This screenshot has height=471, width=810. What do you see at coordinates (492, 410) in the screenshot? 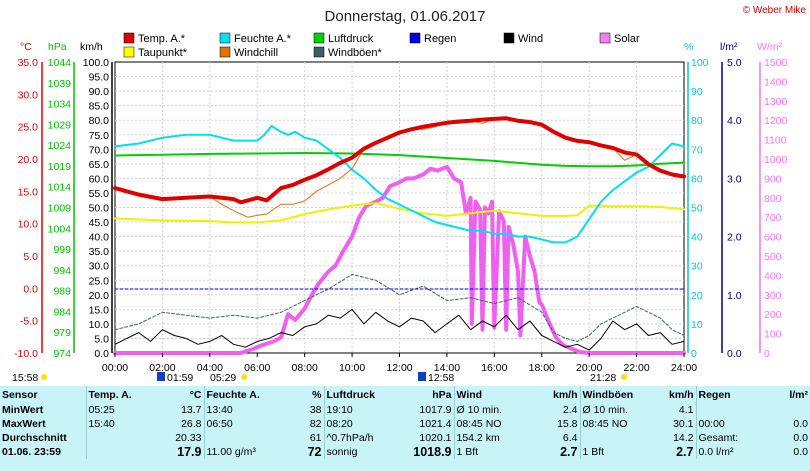
I see `table-cell: Ø 10 min.` at bounding box center [492, 410].